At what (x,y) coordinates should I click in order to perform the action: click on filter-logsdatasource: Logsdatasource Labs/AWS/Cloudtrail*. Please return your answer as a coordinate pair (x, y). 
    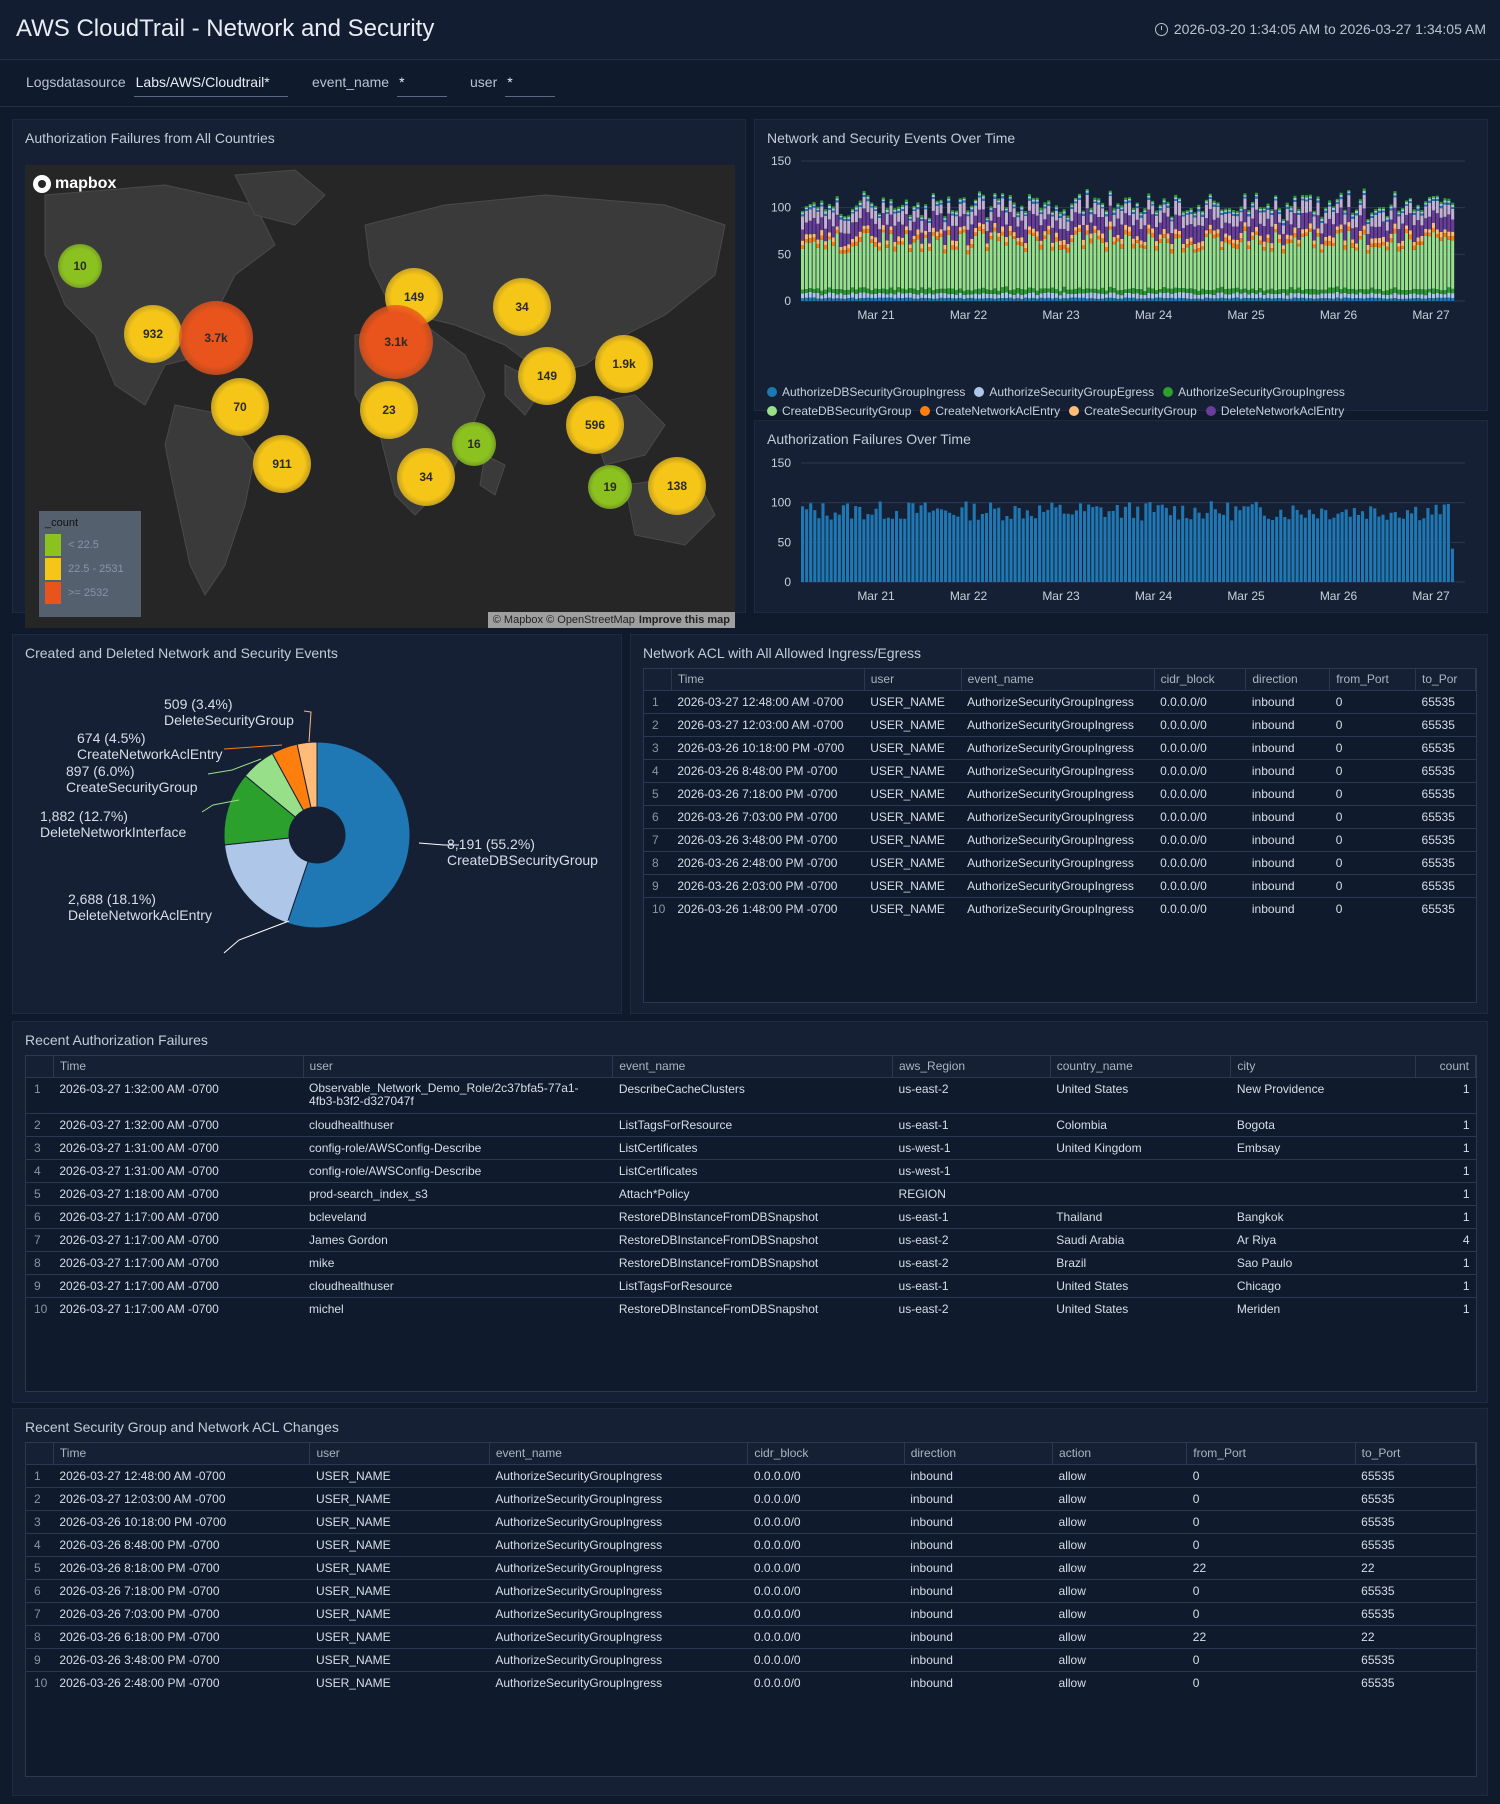
    Looking at the image, I should click on (157, 85).